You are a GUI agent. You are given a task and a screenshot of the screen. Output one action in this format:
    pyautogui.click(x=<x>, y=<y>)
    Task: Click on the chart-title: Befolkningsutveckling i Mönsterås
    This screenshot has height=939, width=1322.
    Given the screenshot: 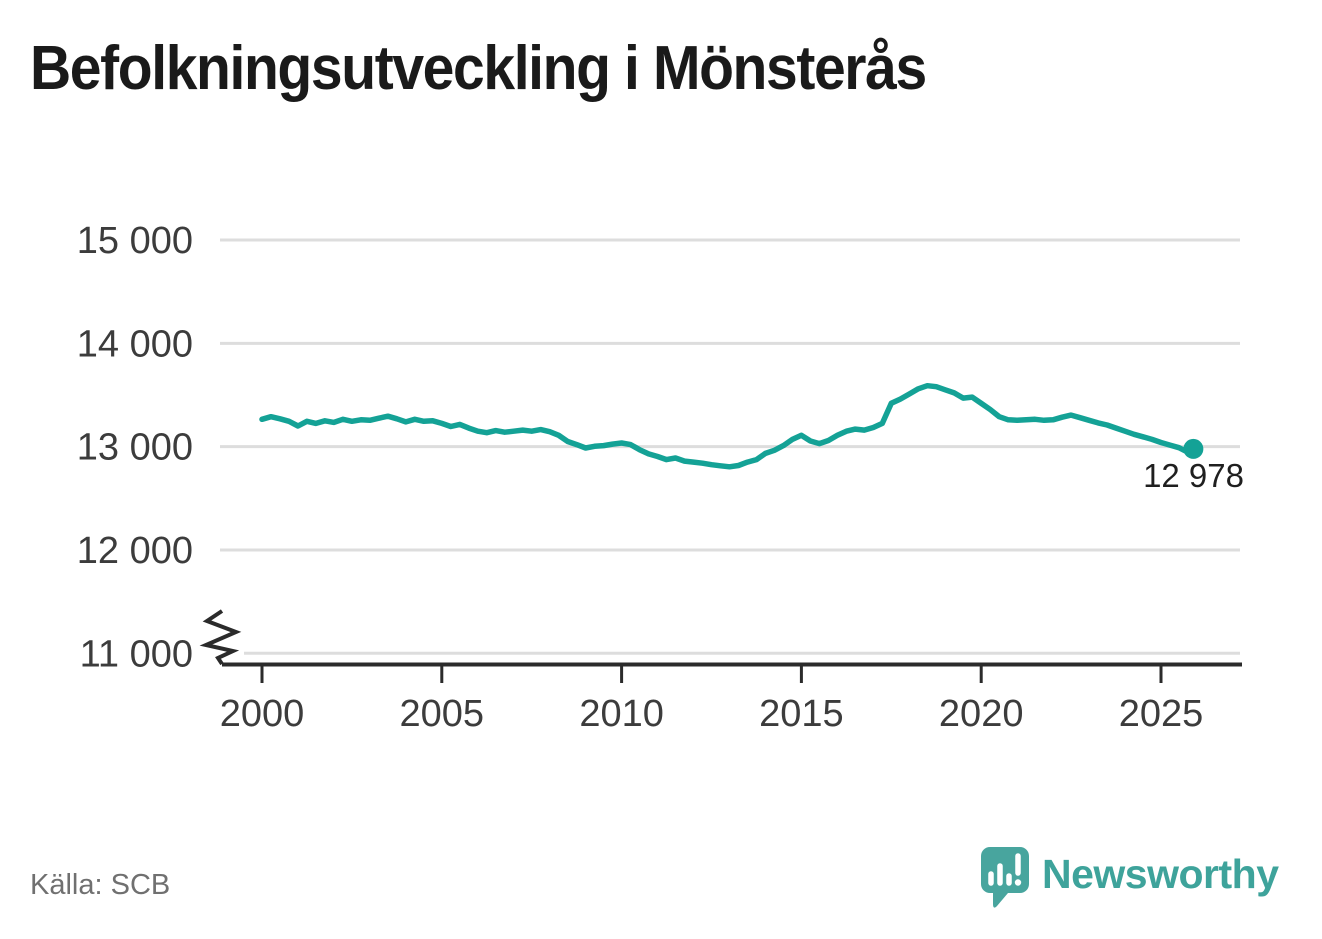 What is the action you would take?
    pyautogui.click(x=478, y=68)
    